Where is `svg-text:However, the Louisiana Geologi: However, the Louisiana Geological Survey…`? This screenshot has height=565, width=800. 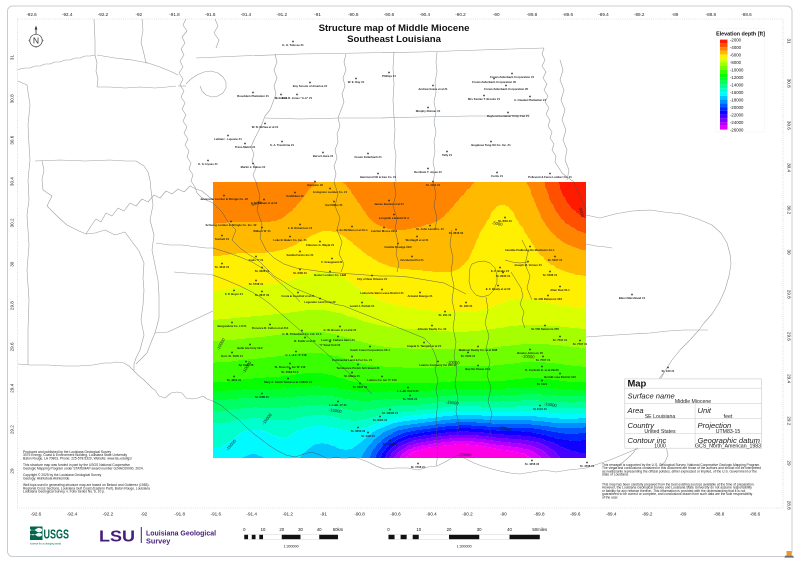 svg-text:However, the Louisiana Geologi: However, the Louisiana Geological Survey… is located at coordinates (677, 488).